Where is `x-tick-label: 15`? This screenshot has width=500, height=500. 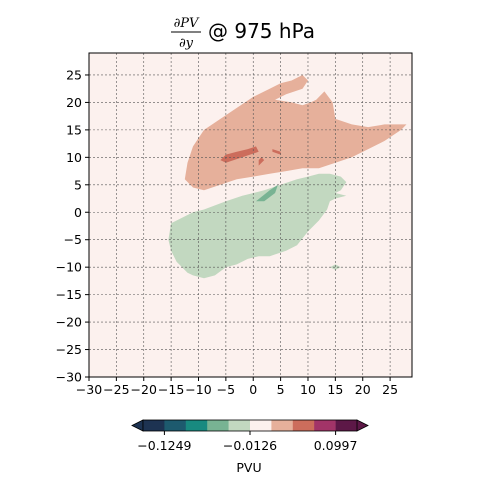
x-tick-label: 15 is located at coordinates (335, 389).